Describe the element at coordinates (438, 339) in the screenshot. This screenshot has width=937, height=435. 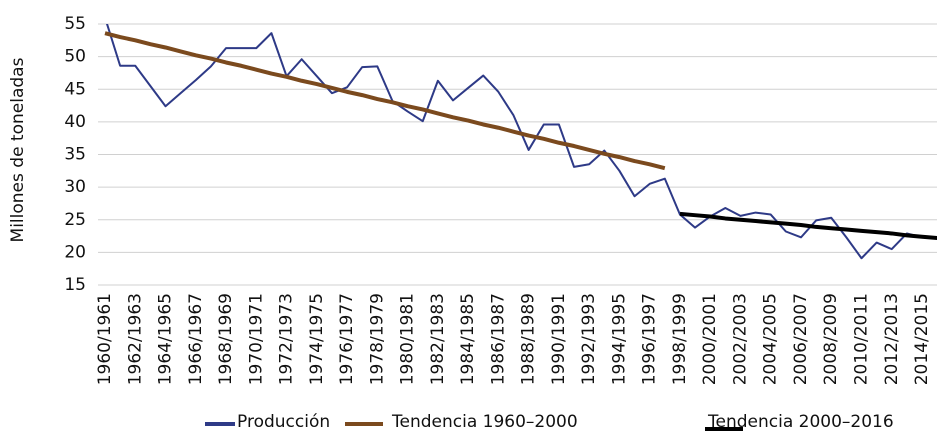
I see `x-tick-label: 1982/1983` at that location.